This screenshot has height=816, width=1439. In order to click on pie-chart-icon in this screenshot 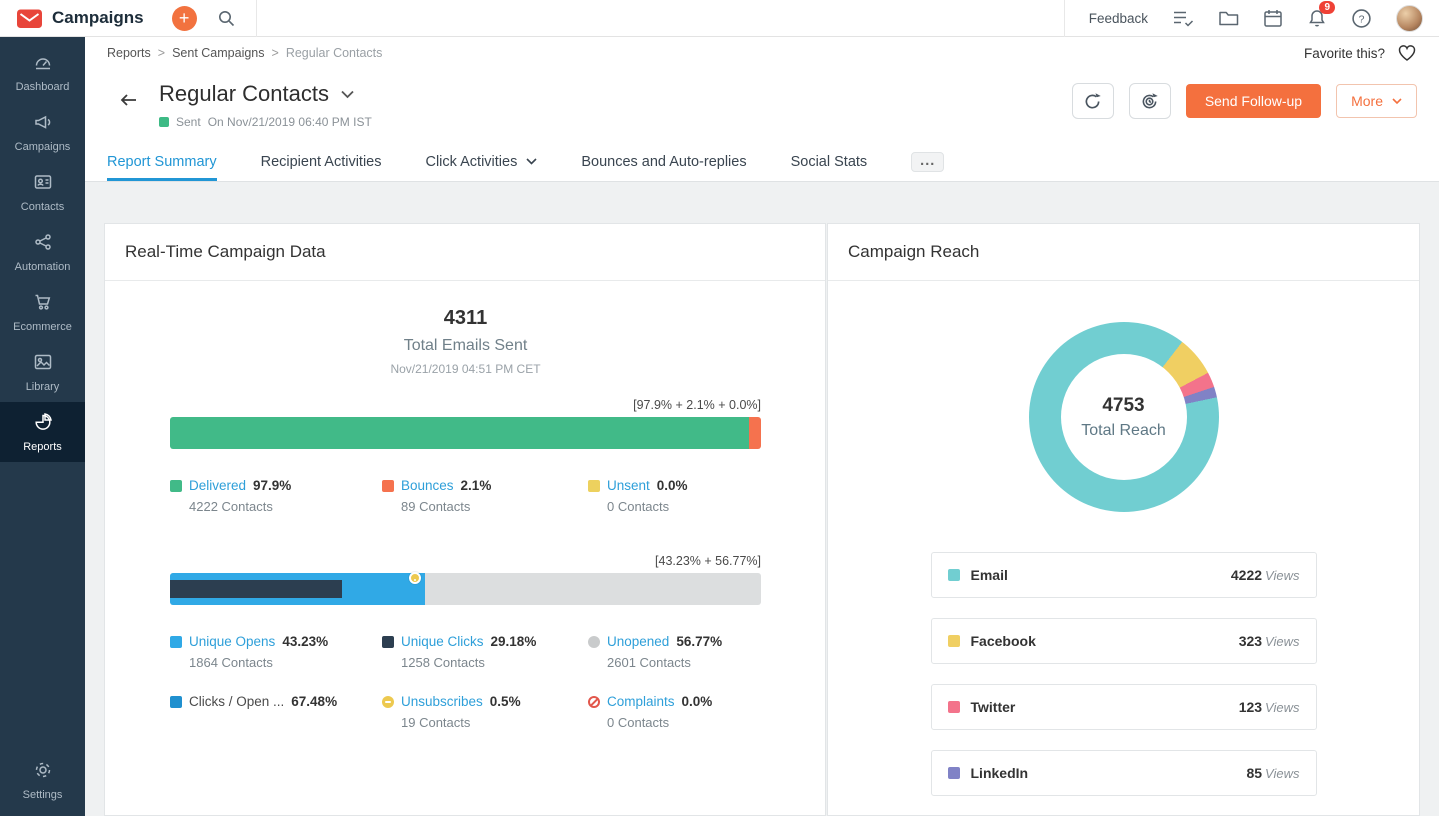, I will do `click(43, 423)`.